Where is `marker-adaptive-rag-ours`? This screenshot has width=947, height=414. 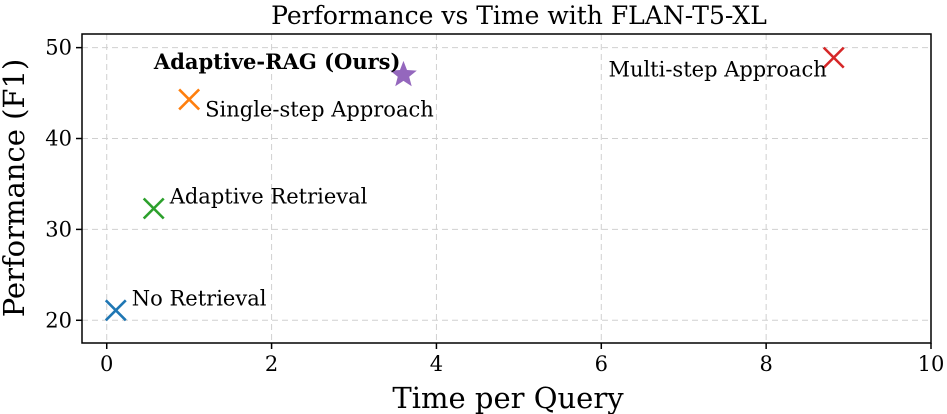
marker-adaptive-rag-ours is located at coordinates (403, 73).